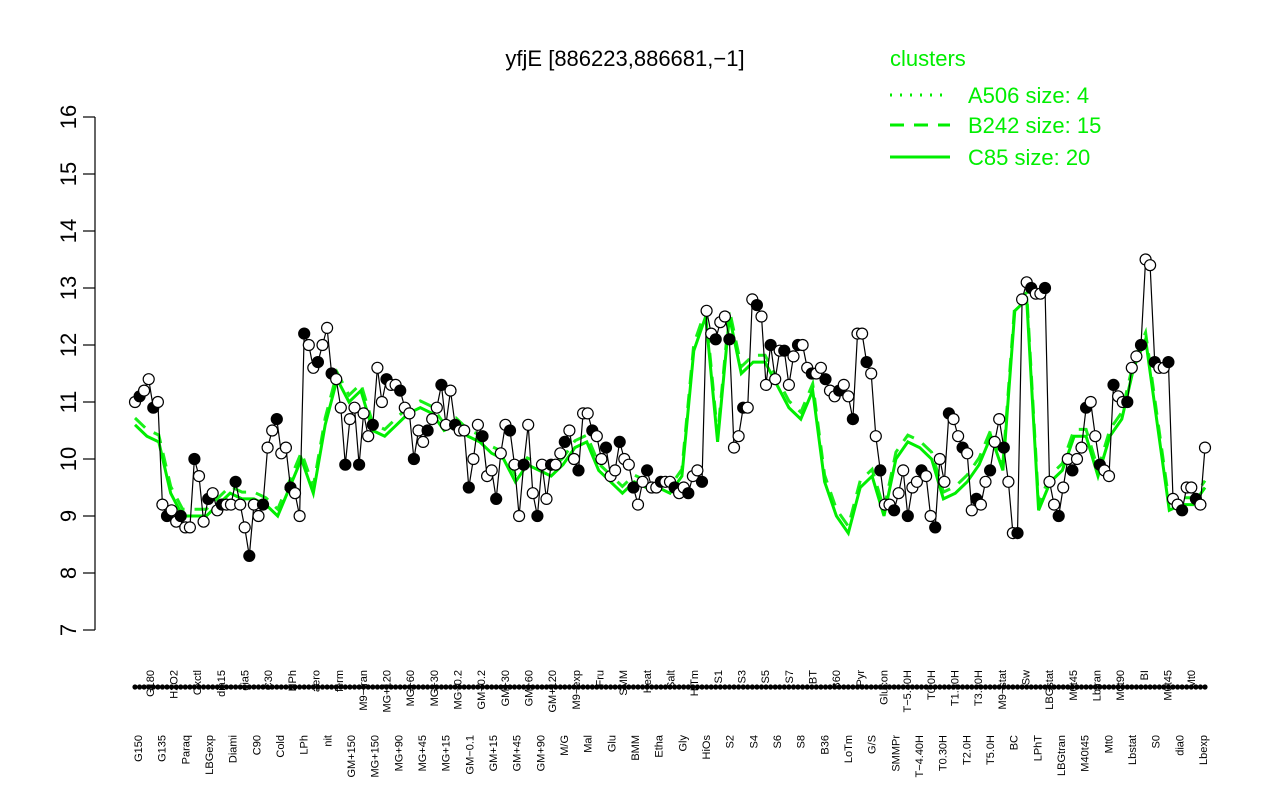 The width and height of the screenshot is (1280, 800). I want to click on x-tick-label: GM+30, so click(506, 688).